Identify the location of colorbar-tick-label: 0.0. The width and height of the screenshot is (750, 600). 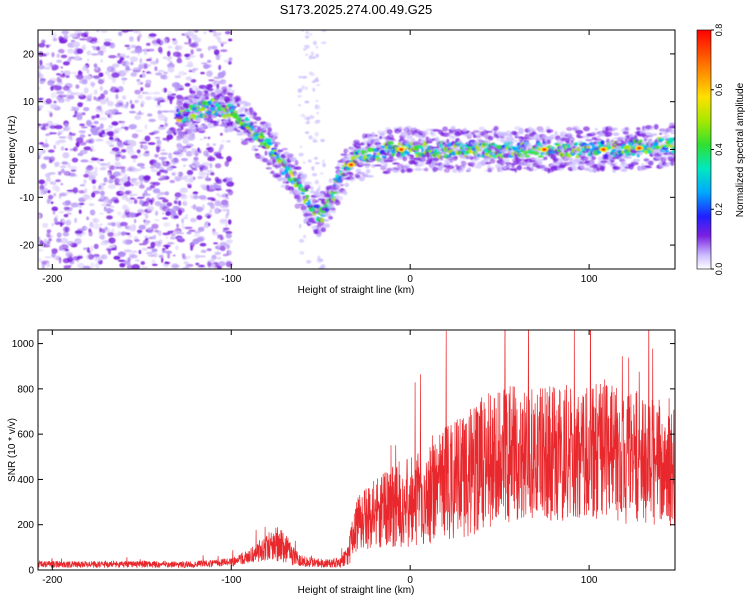
(719, 269).